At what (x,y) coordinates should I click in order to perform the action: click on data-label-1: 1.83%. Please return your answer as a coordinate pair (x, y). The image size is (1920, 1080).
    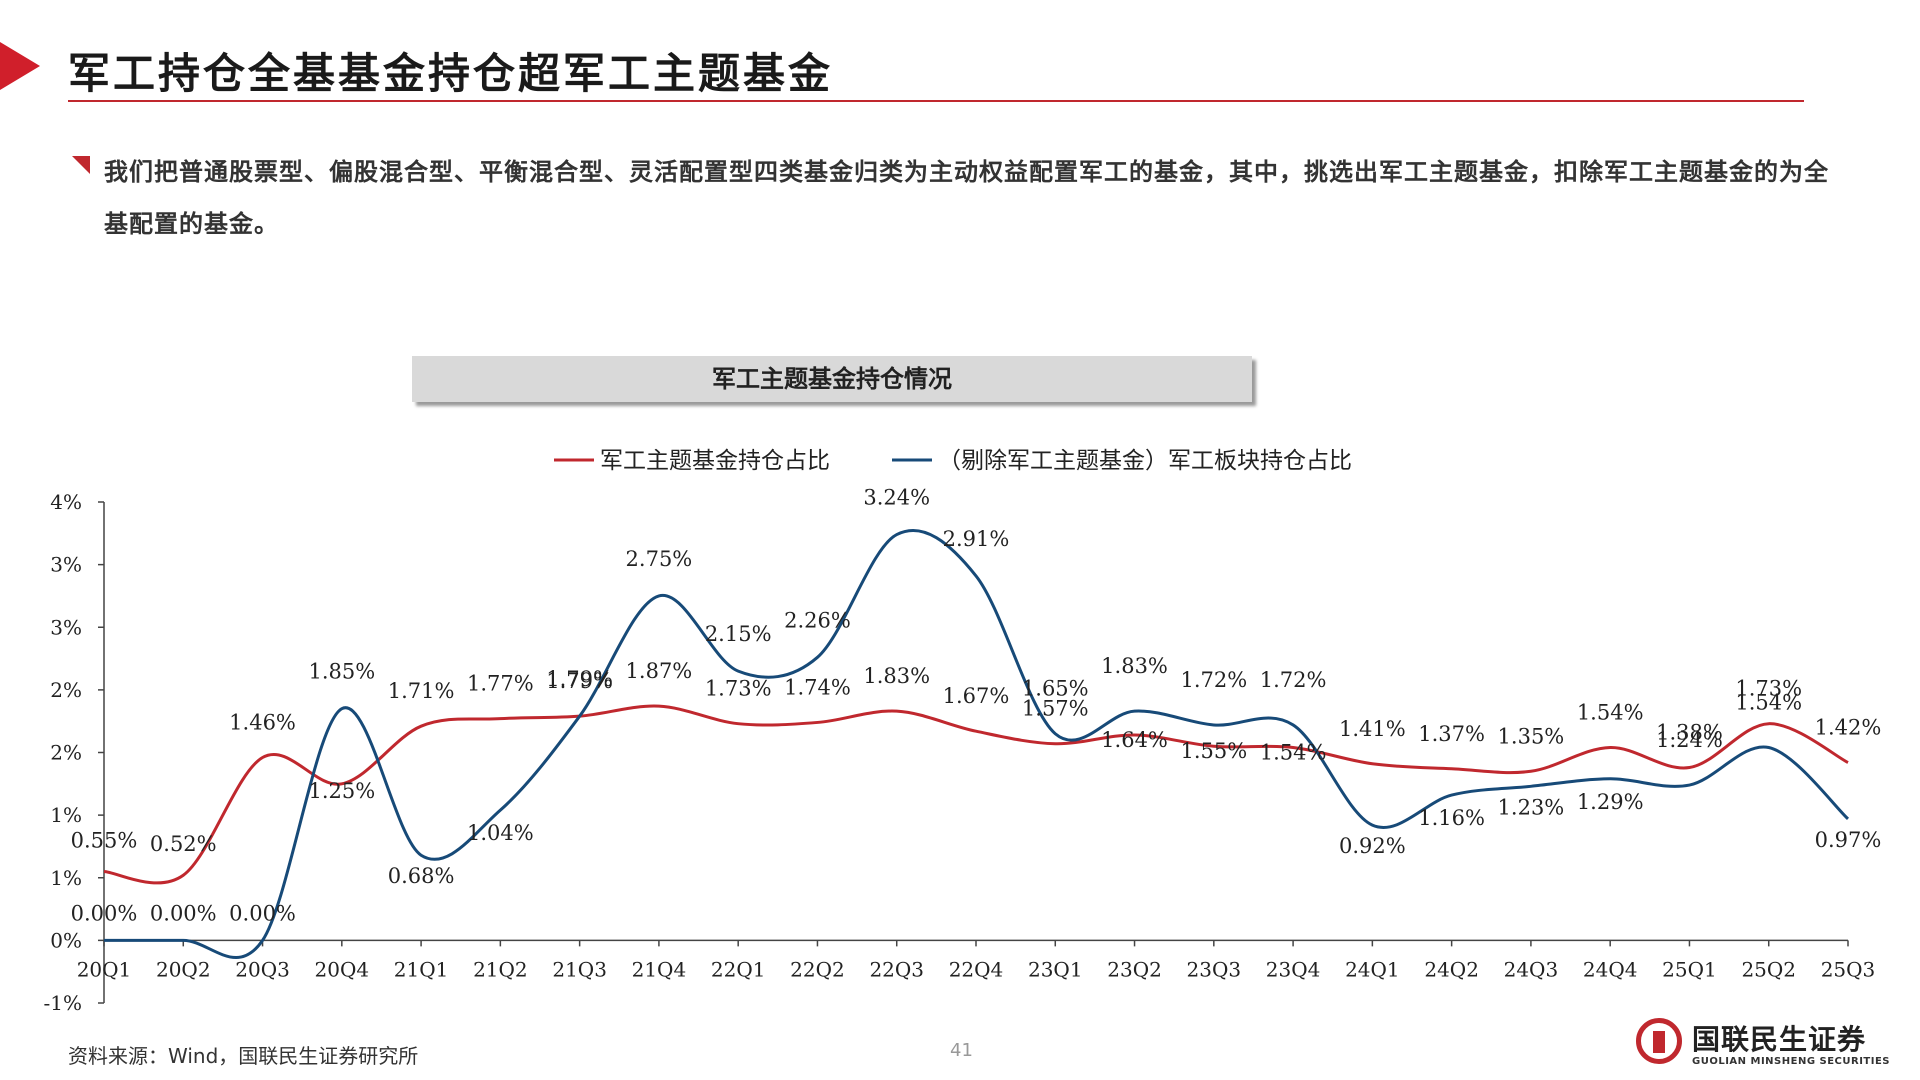
    Looking at the image, I should click on (896, 676).